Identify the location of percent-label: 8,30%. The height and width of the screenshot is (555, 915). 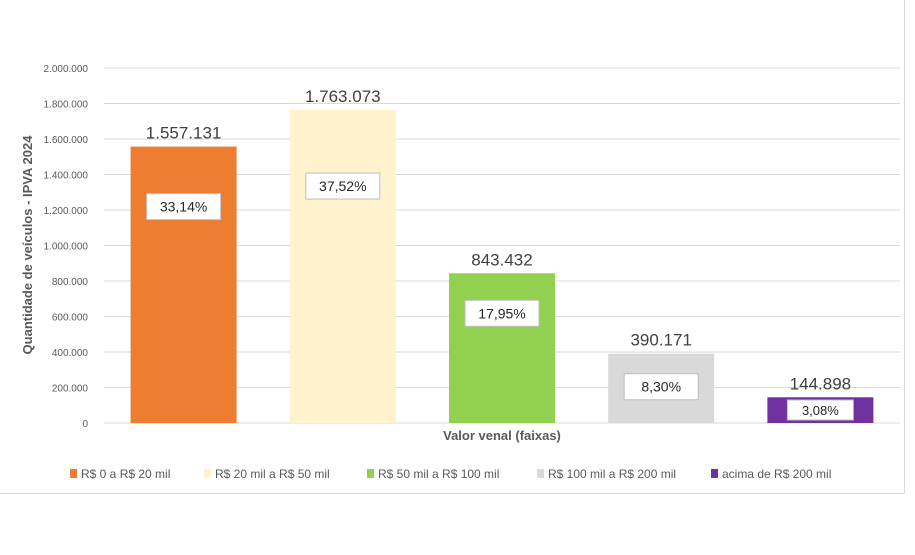
(661, 387).